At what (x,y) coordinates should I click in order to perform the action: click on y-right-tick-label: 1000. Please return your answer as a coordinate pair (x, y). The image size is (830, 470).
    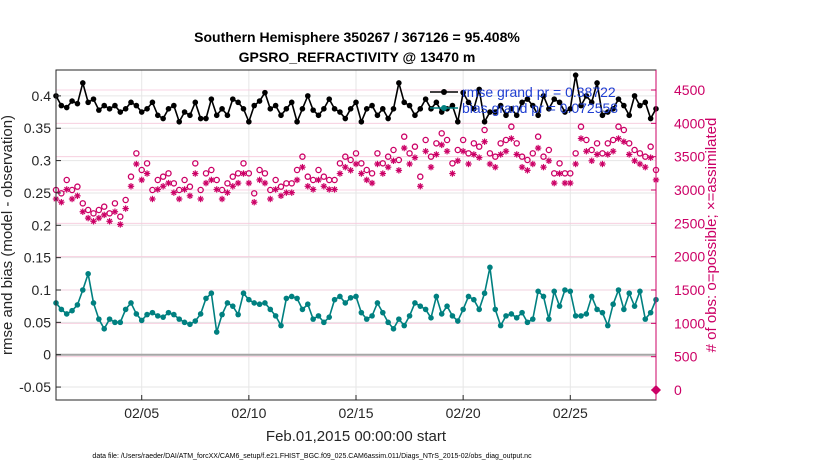
    Looking at the image, I should click on (689, 323).